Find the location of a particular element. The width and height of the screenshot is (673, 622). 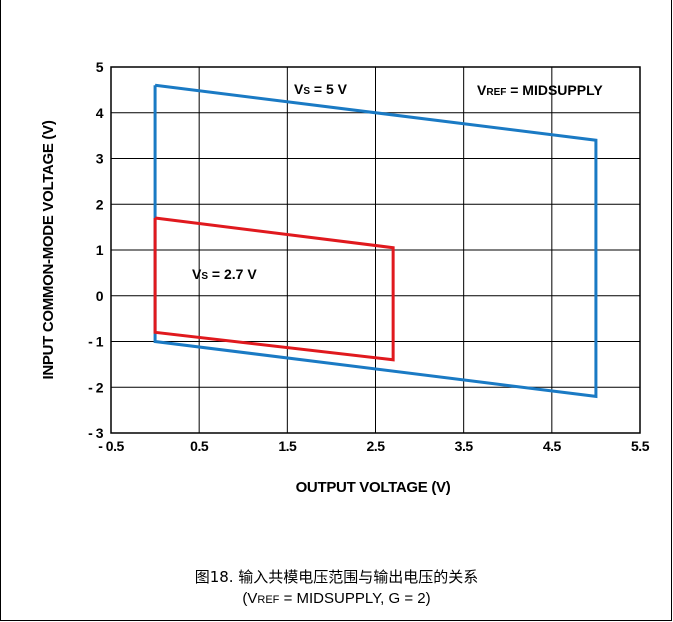

caption-cond-sub: REF is located at coordinates (268, 600).